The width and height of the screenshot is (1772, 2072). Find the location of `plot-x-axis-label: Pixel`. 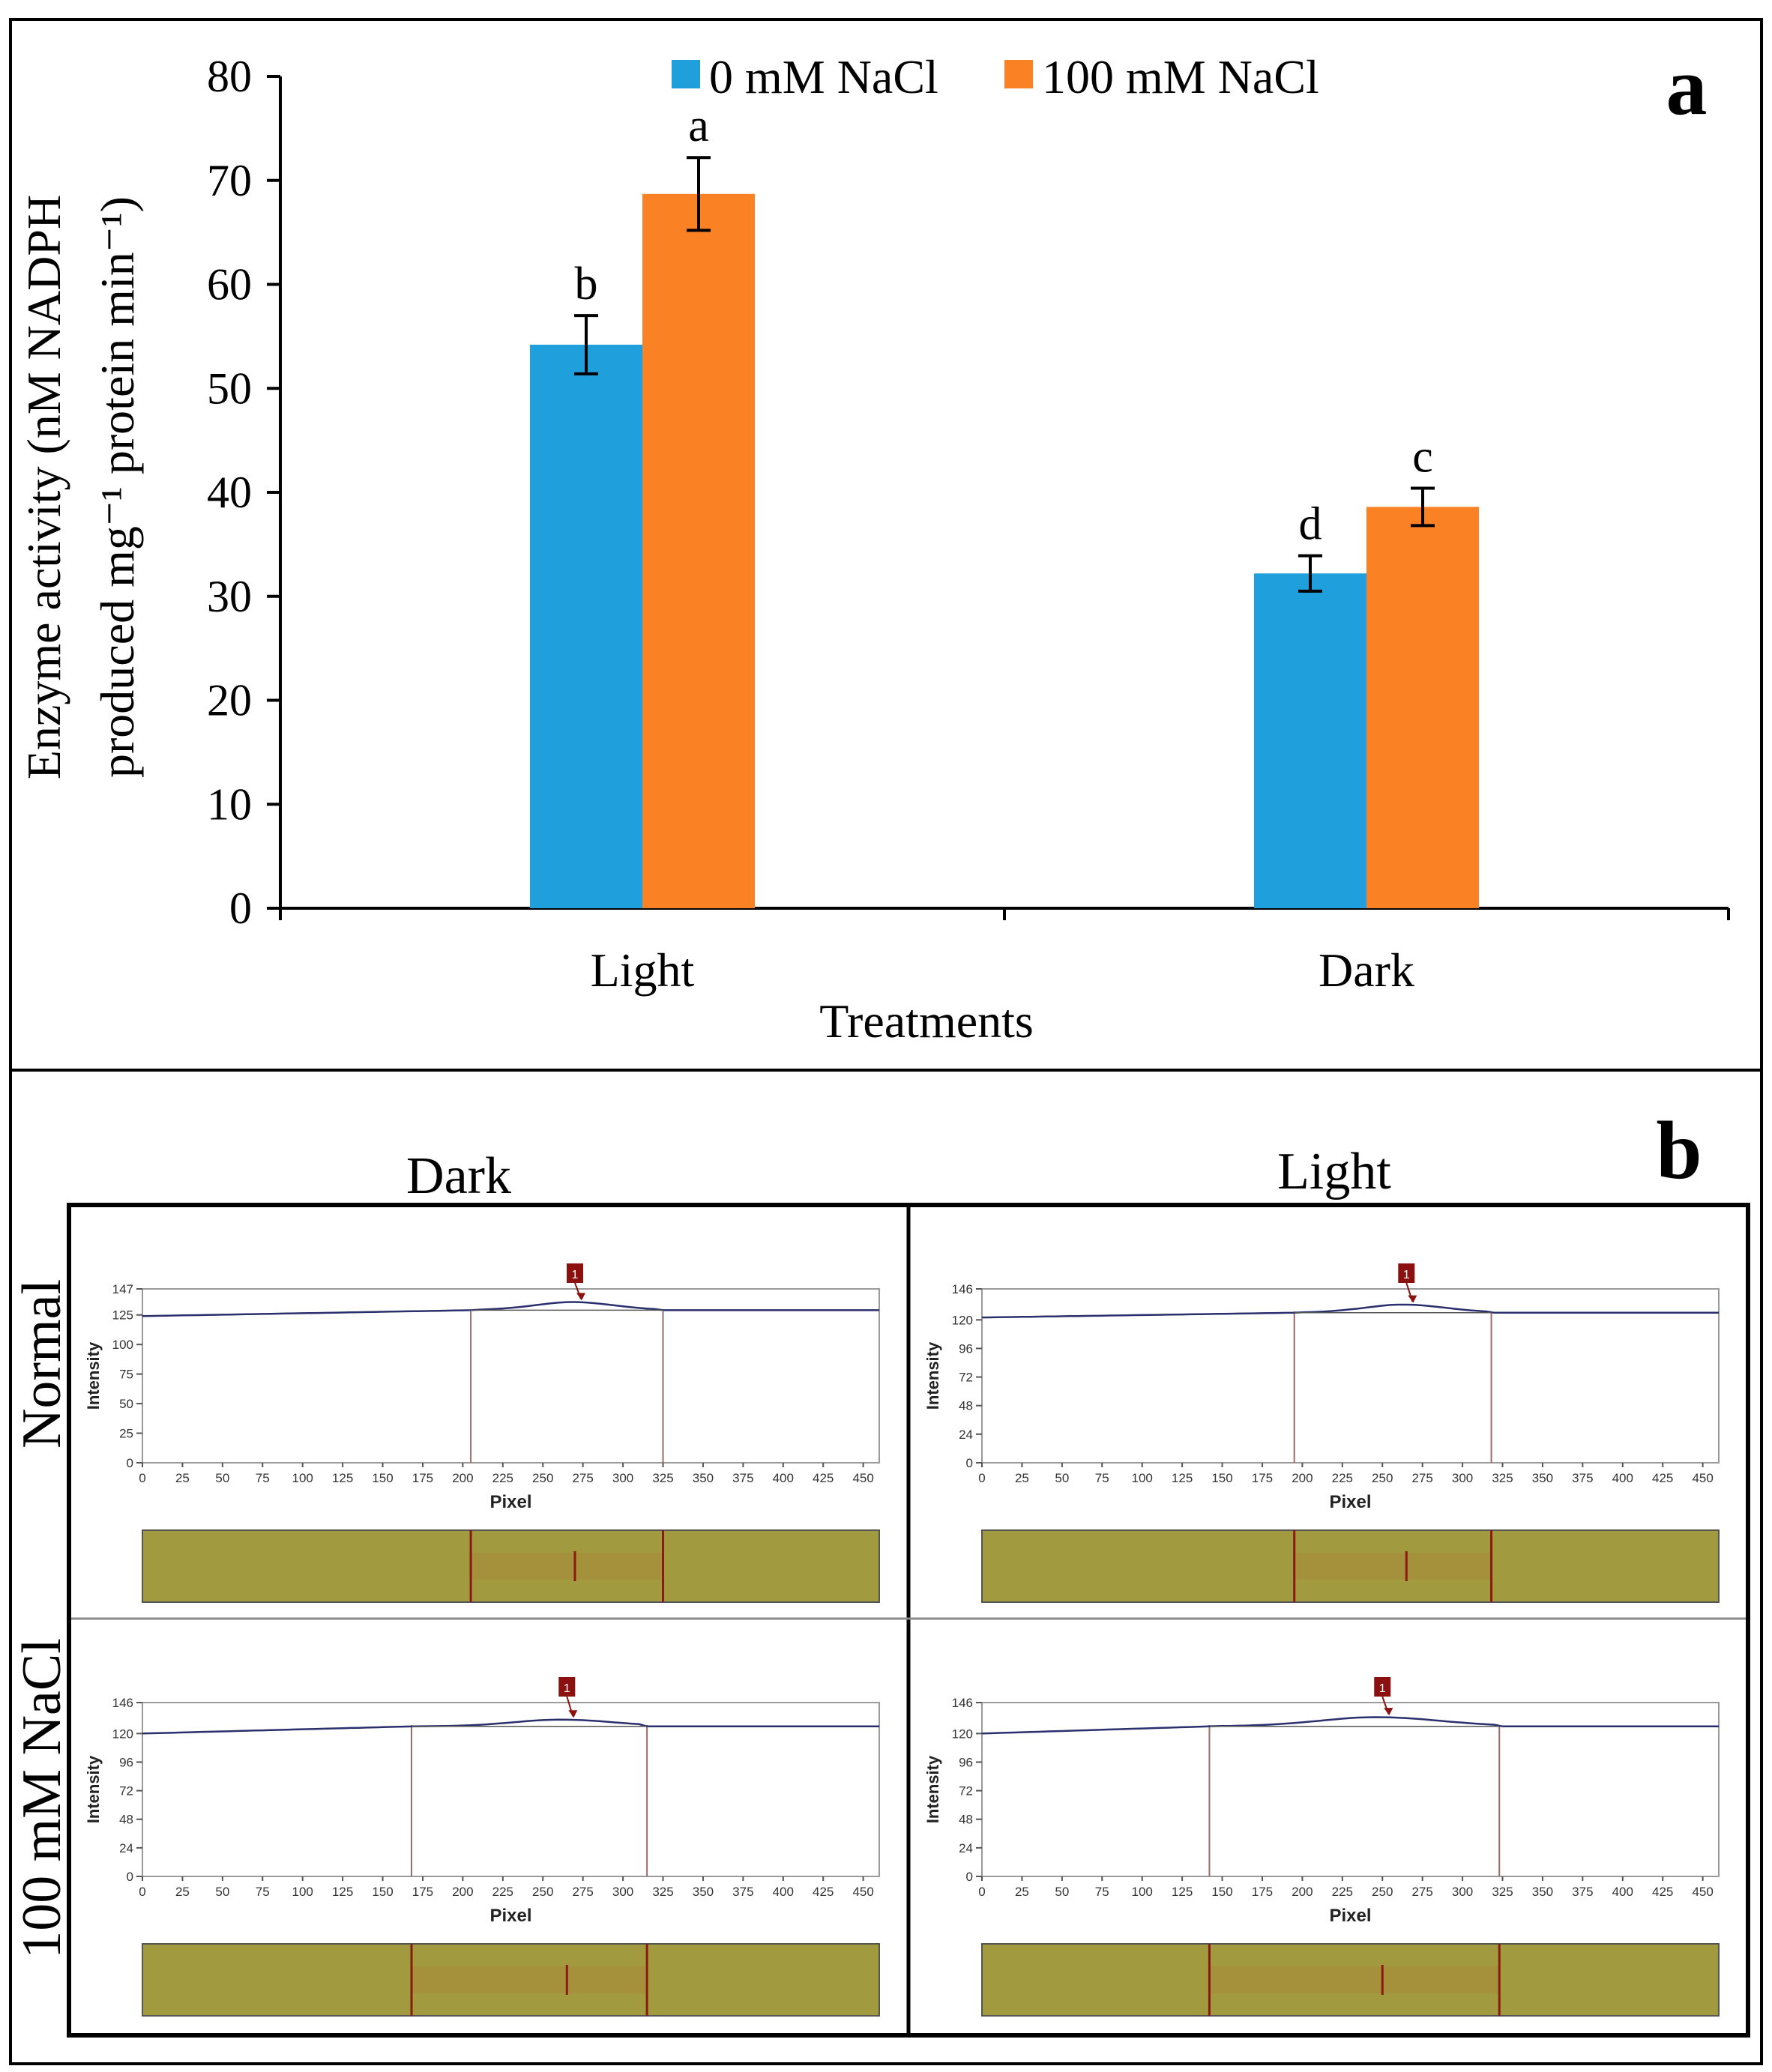

plot-x-axis-label: Pixel is located at coordinates (510, 1502).